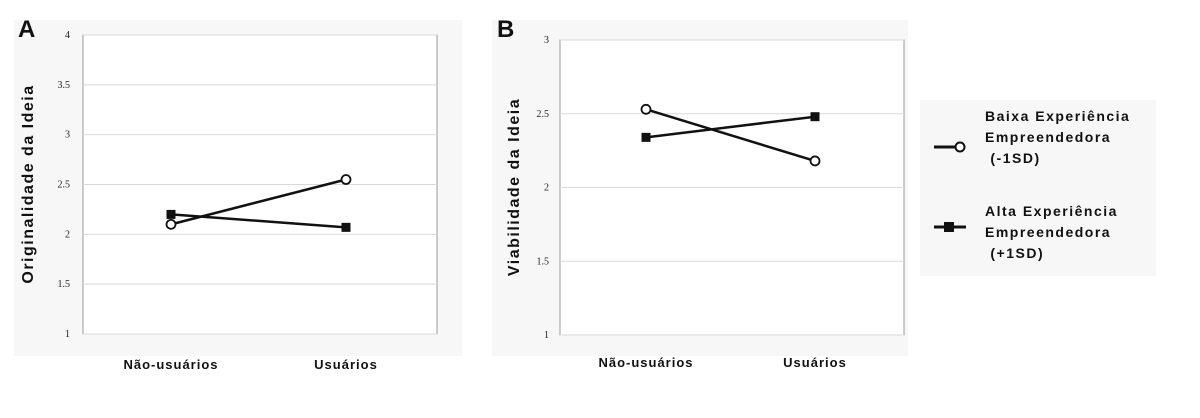 The width and height of the screenshot is (1200, 418). I want to click on series-line-low-experience, so click(730, 135).